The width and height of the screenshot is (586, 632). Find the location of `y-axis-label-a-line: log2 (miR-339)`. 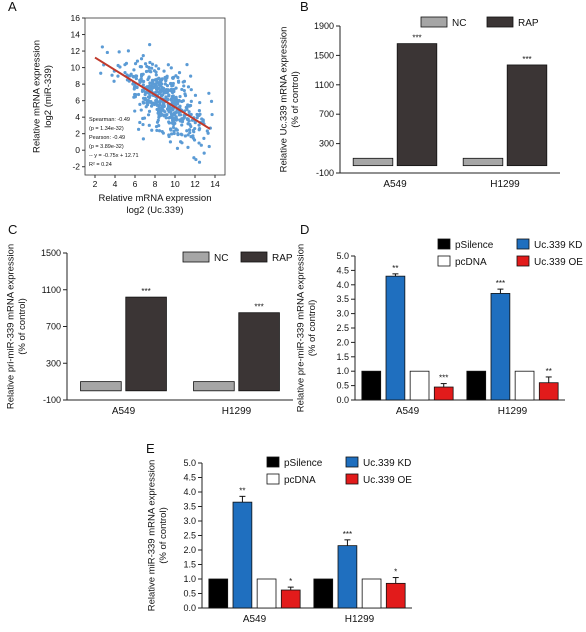

y-axis-label-a-line: log2 (miR-339) is located at coordinates (48, 96).